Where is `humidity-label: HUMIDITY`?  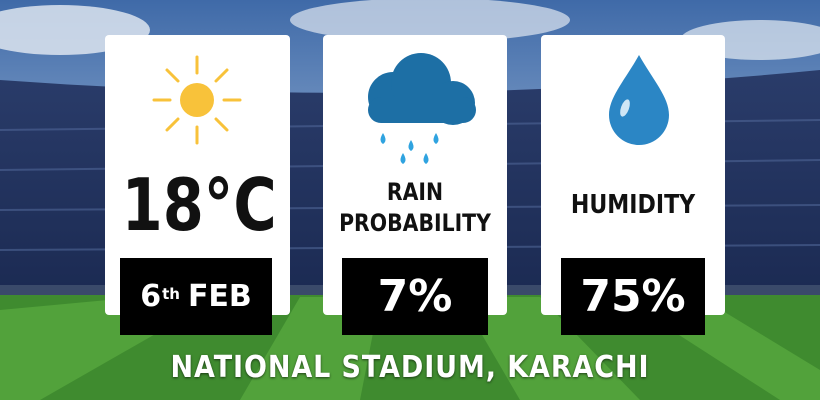 humidity-label: HUMIDITY is located at coordinates (633, 205).